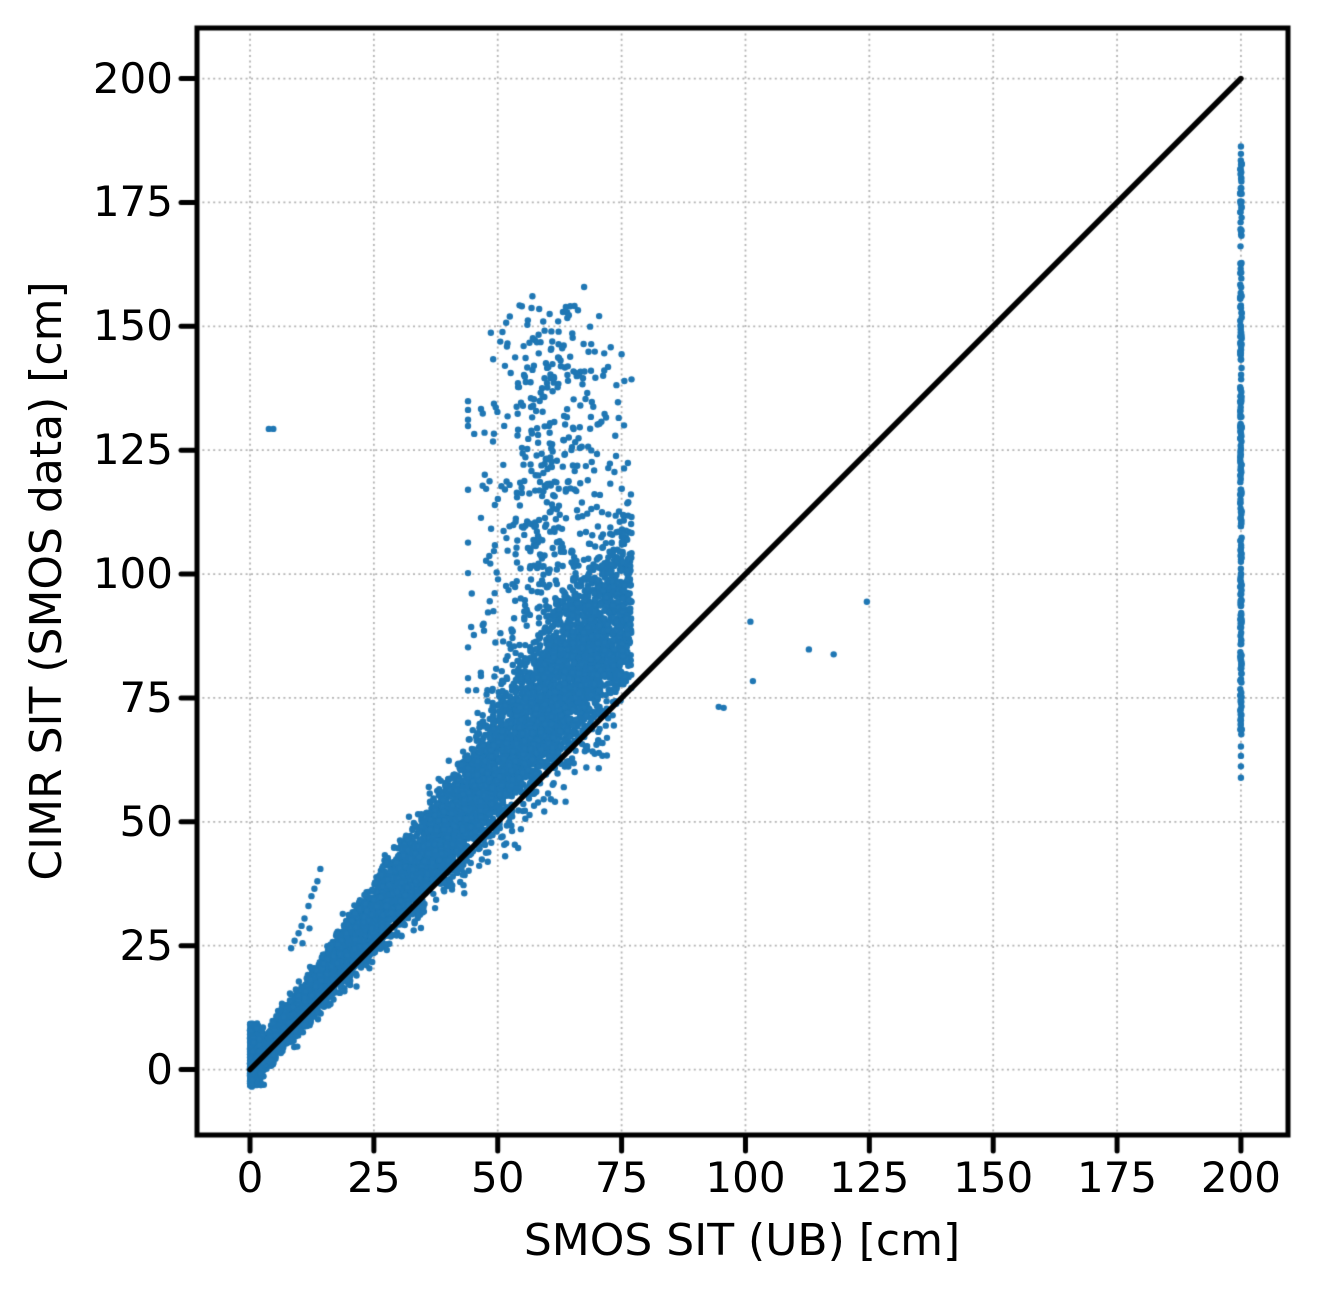  Describe the element at coordinates (146, 697) in the screenshot. I see `y-tick-label: 75` at that location.